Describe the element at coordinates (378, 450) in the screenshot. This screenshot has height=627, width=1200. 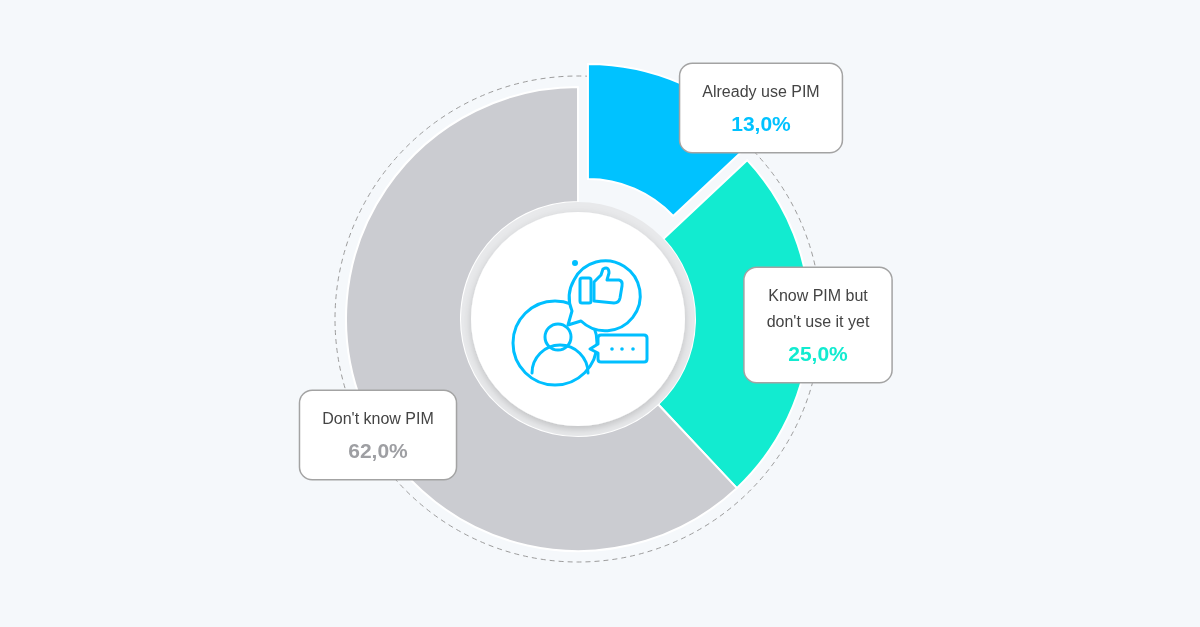
I see `data-label: 62,0%` at that location.